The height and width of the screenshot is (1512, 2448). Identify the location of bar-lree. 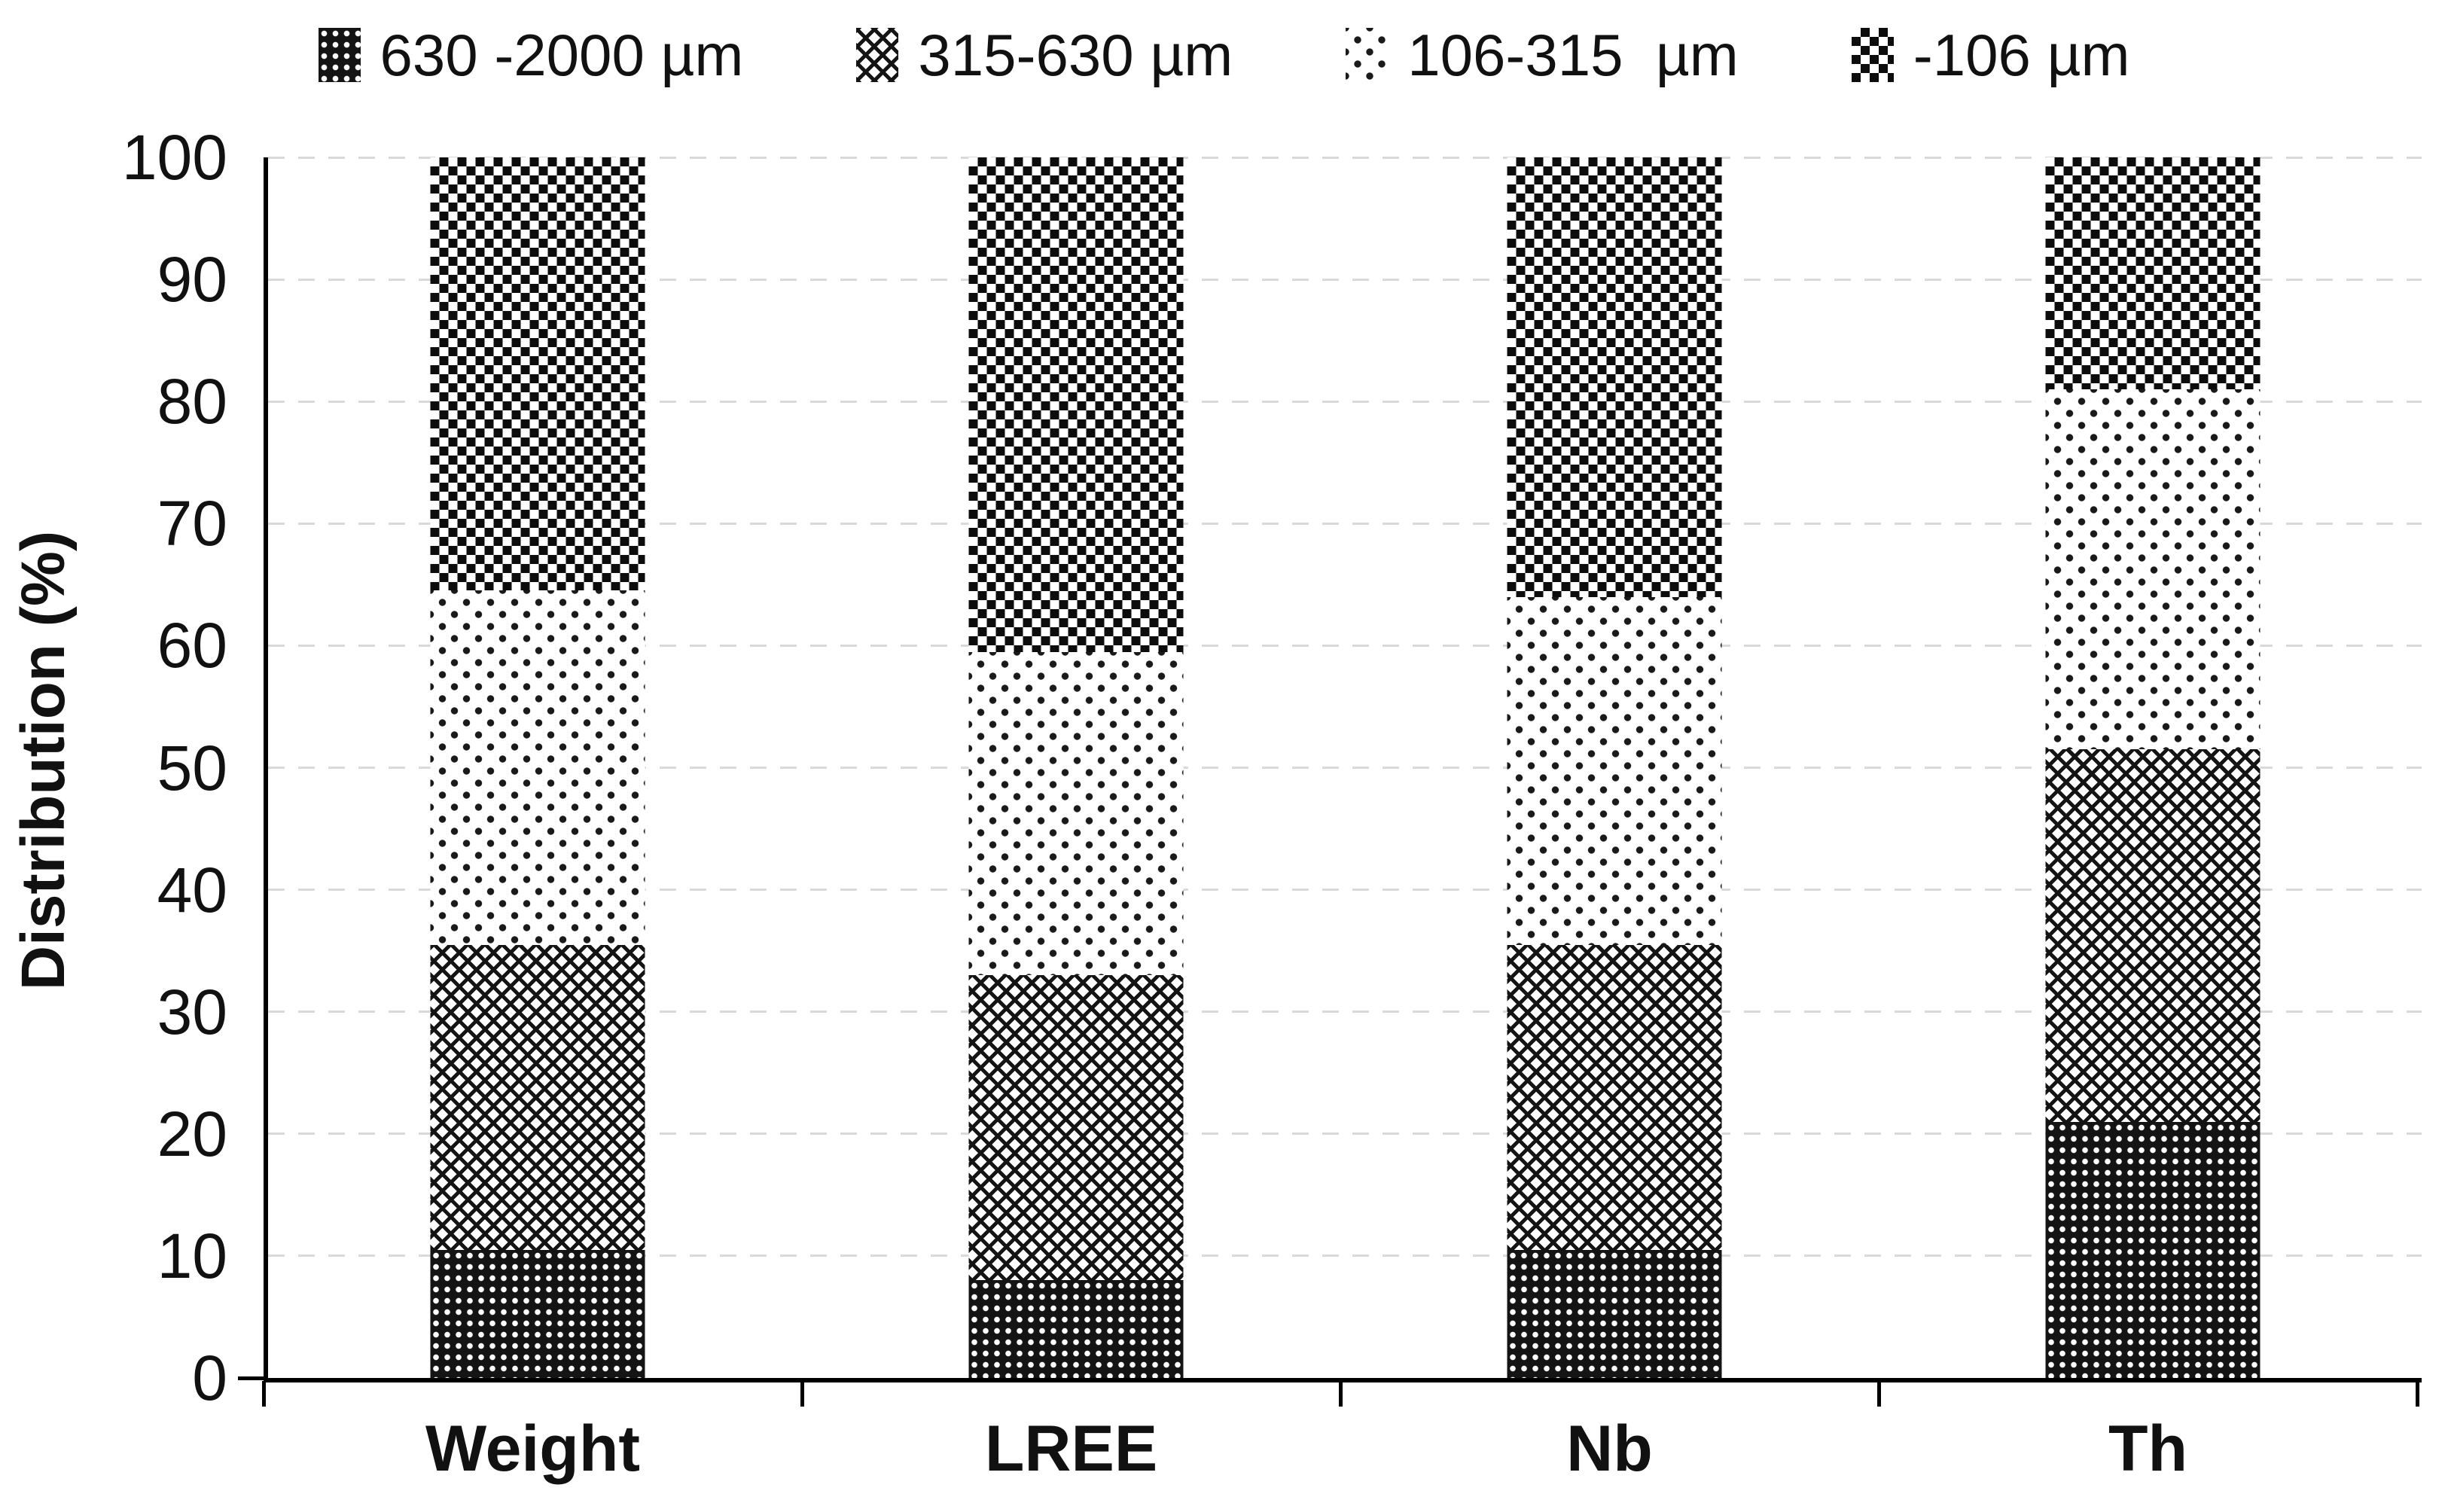
(1075, 768).